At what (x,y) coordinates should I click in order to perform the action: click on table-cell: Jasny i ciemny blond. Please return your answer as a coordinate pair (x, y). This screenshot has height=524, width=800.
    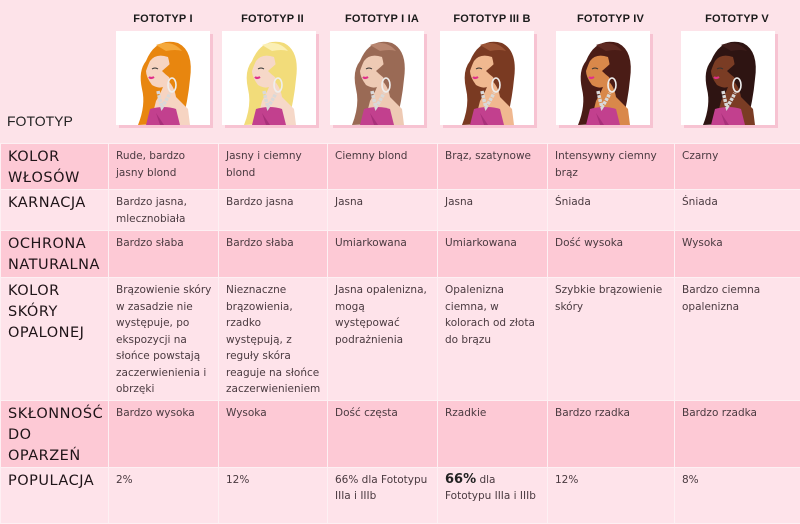
    Looking at the image, I should click on (273, 167).